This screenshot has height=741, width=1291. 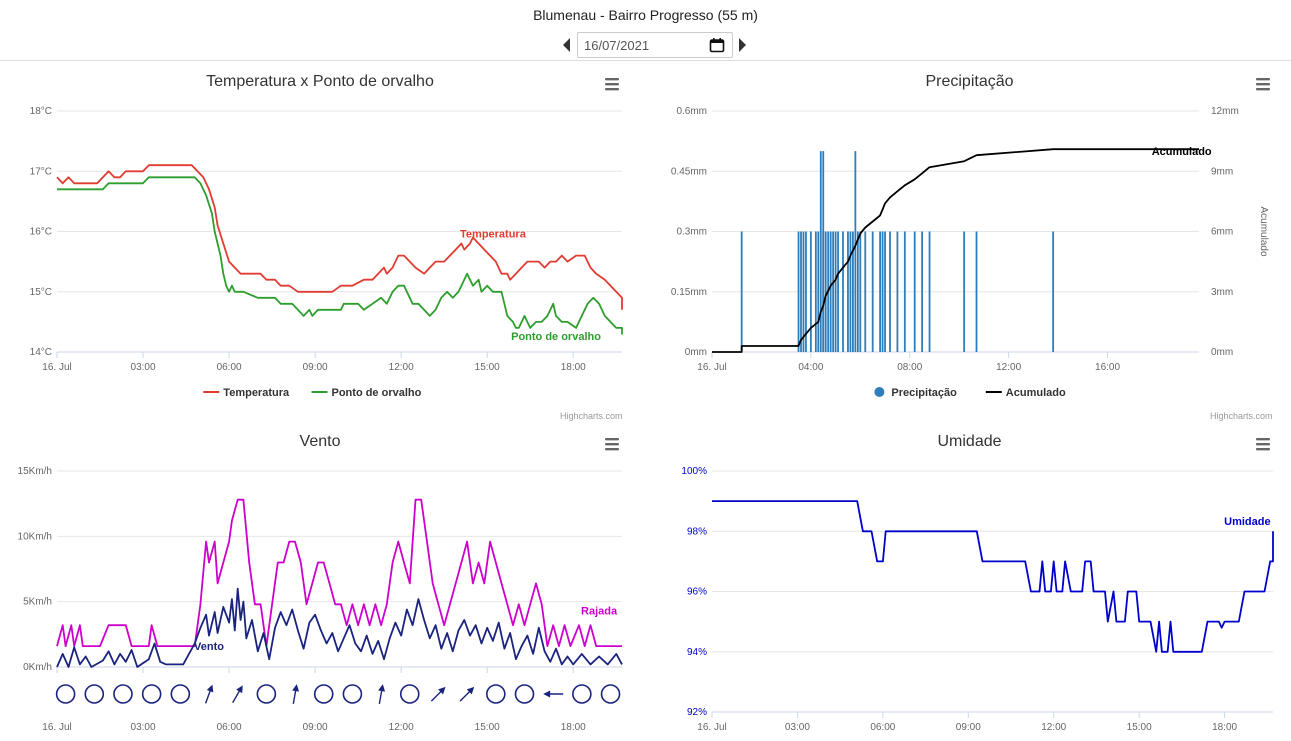 I want to click on station-title: Blumenau - Bairro Progresso (55 m), so click(x=645, y=15).